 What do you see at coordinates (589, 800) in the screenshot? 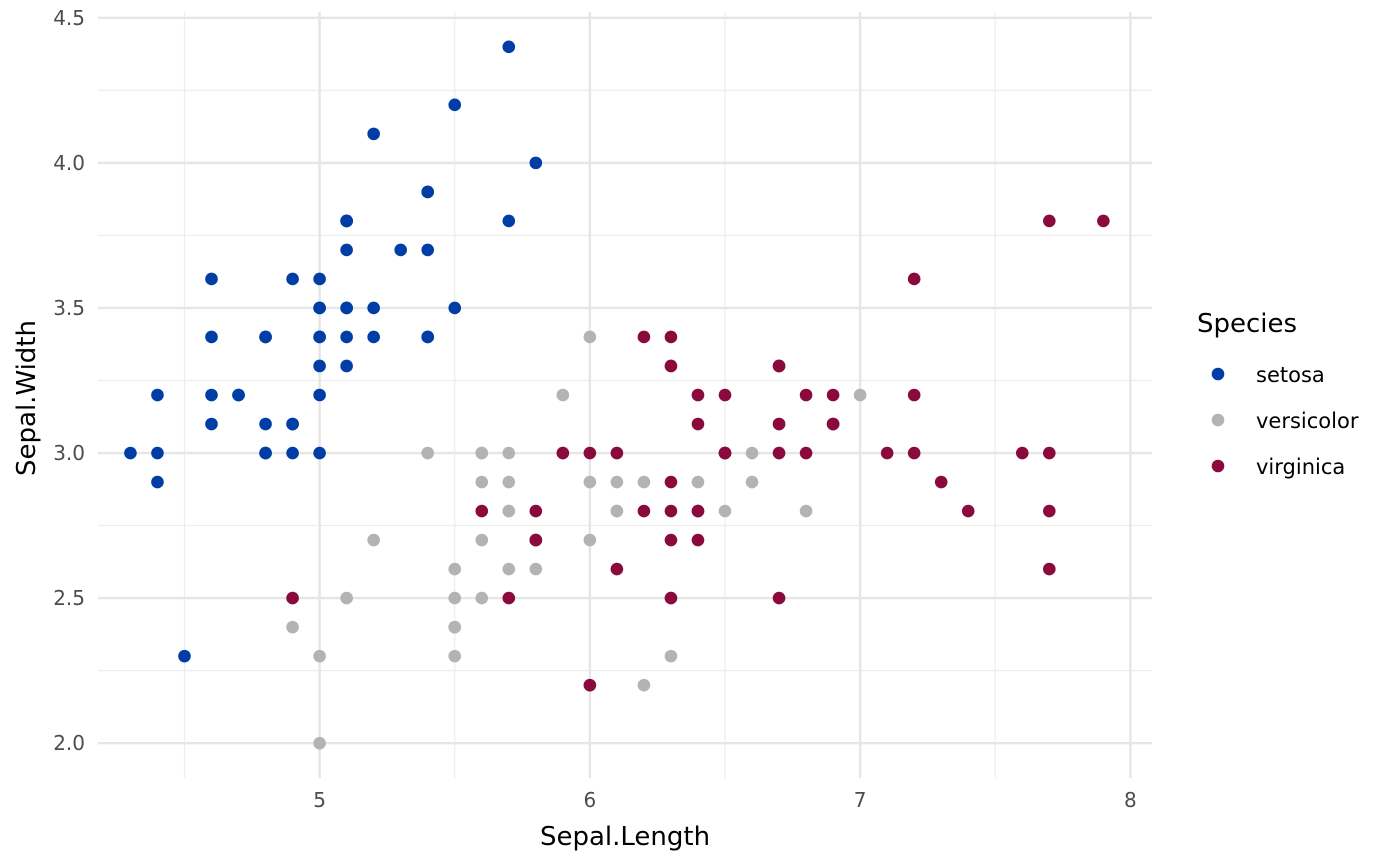
I see `x-tick-label: 6` at bounding box center [589, 800].